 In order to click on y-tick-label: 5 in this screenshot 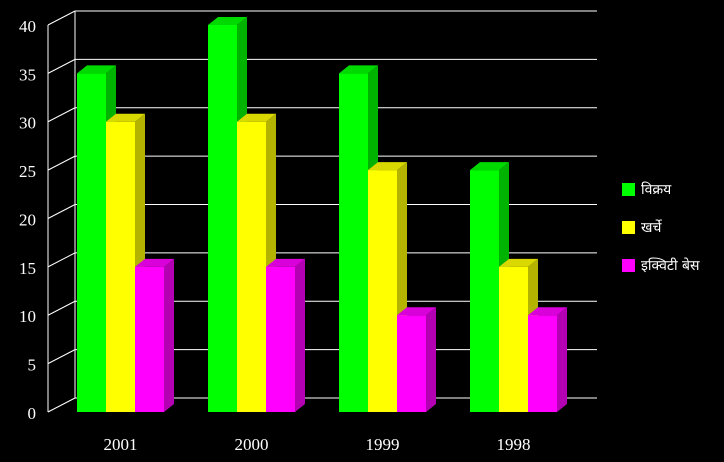, I will do `click(32, 365)`.